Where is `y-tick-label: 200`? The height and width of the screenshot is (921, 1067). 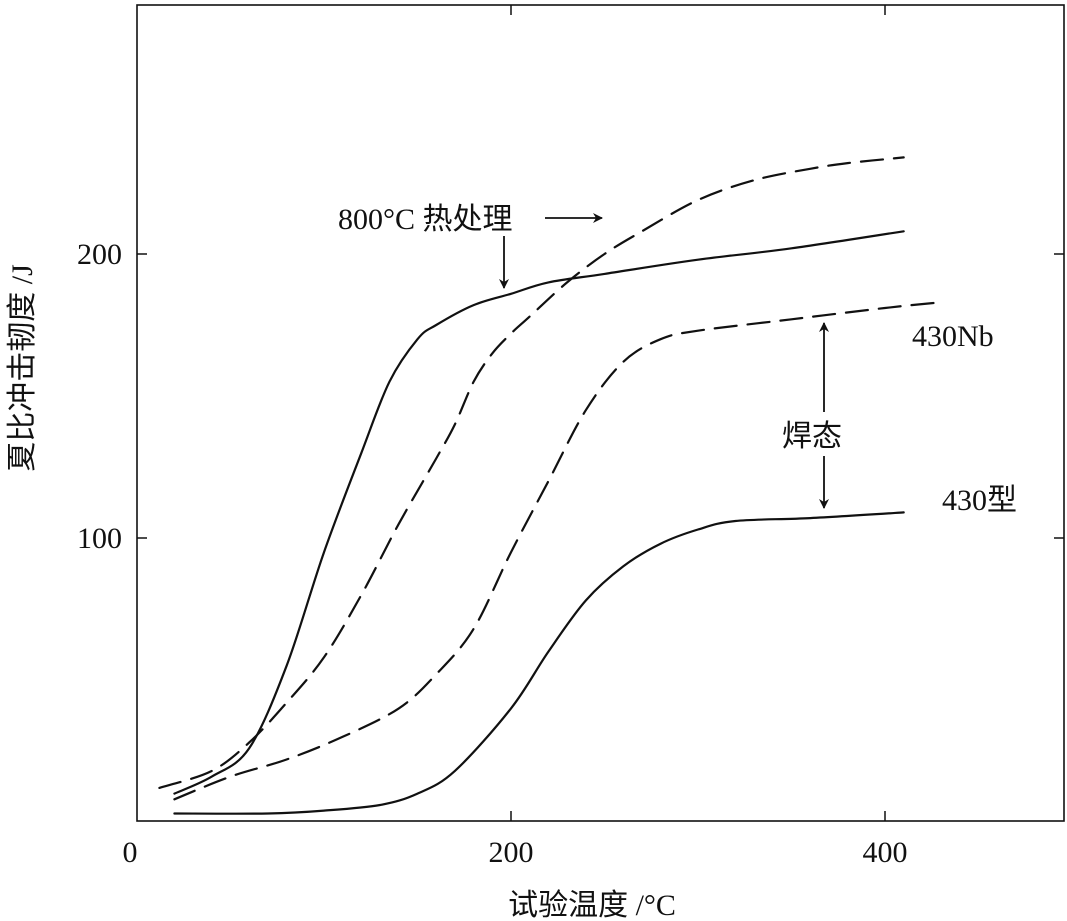 y-tick-label: 200 is located at coordinates (99, 254).